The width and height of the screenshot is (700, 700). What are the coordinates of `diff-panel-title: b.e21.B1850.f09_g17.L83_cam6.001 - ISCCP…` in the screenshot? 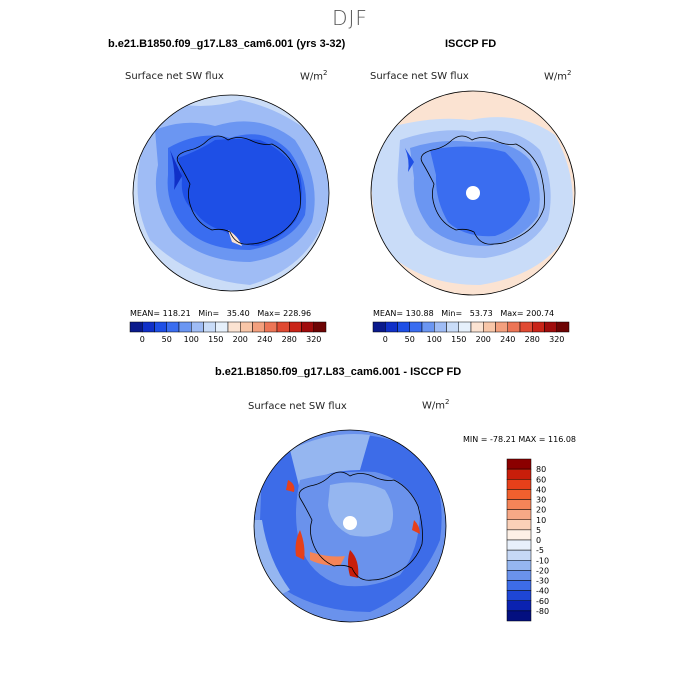 It's located at (338, 372).